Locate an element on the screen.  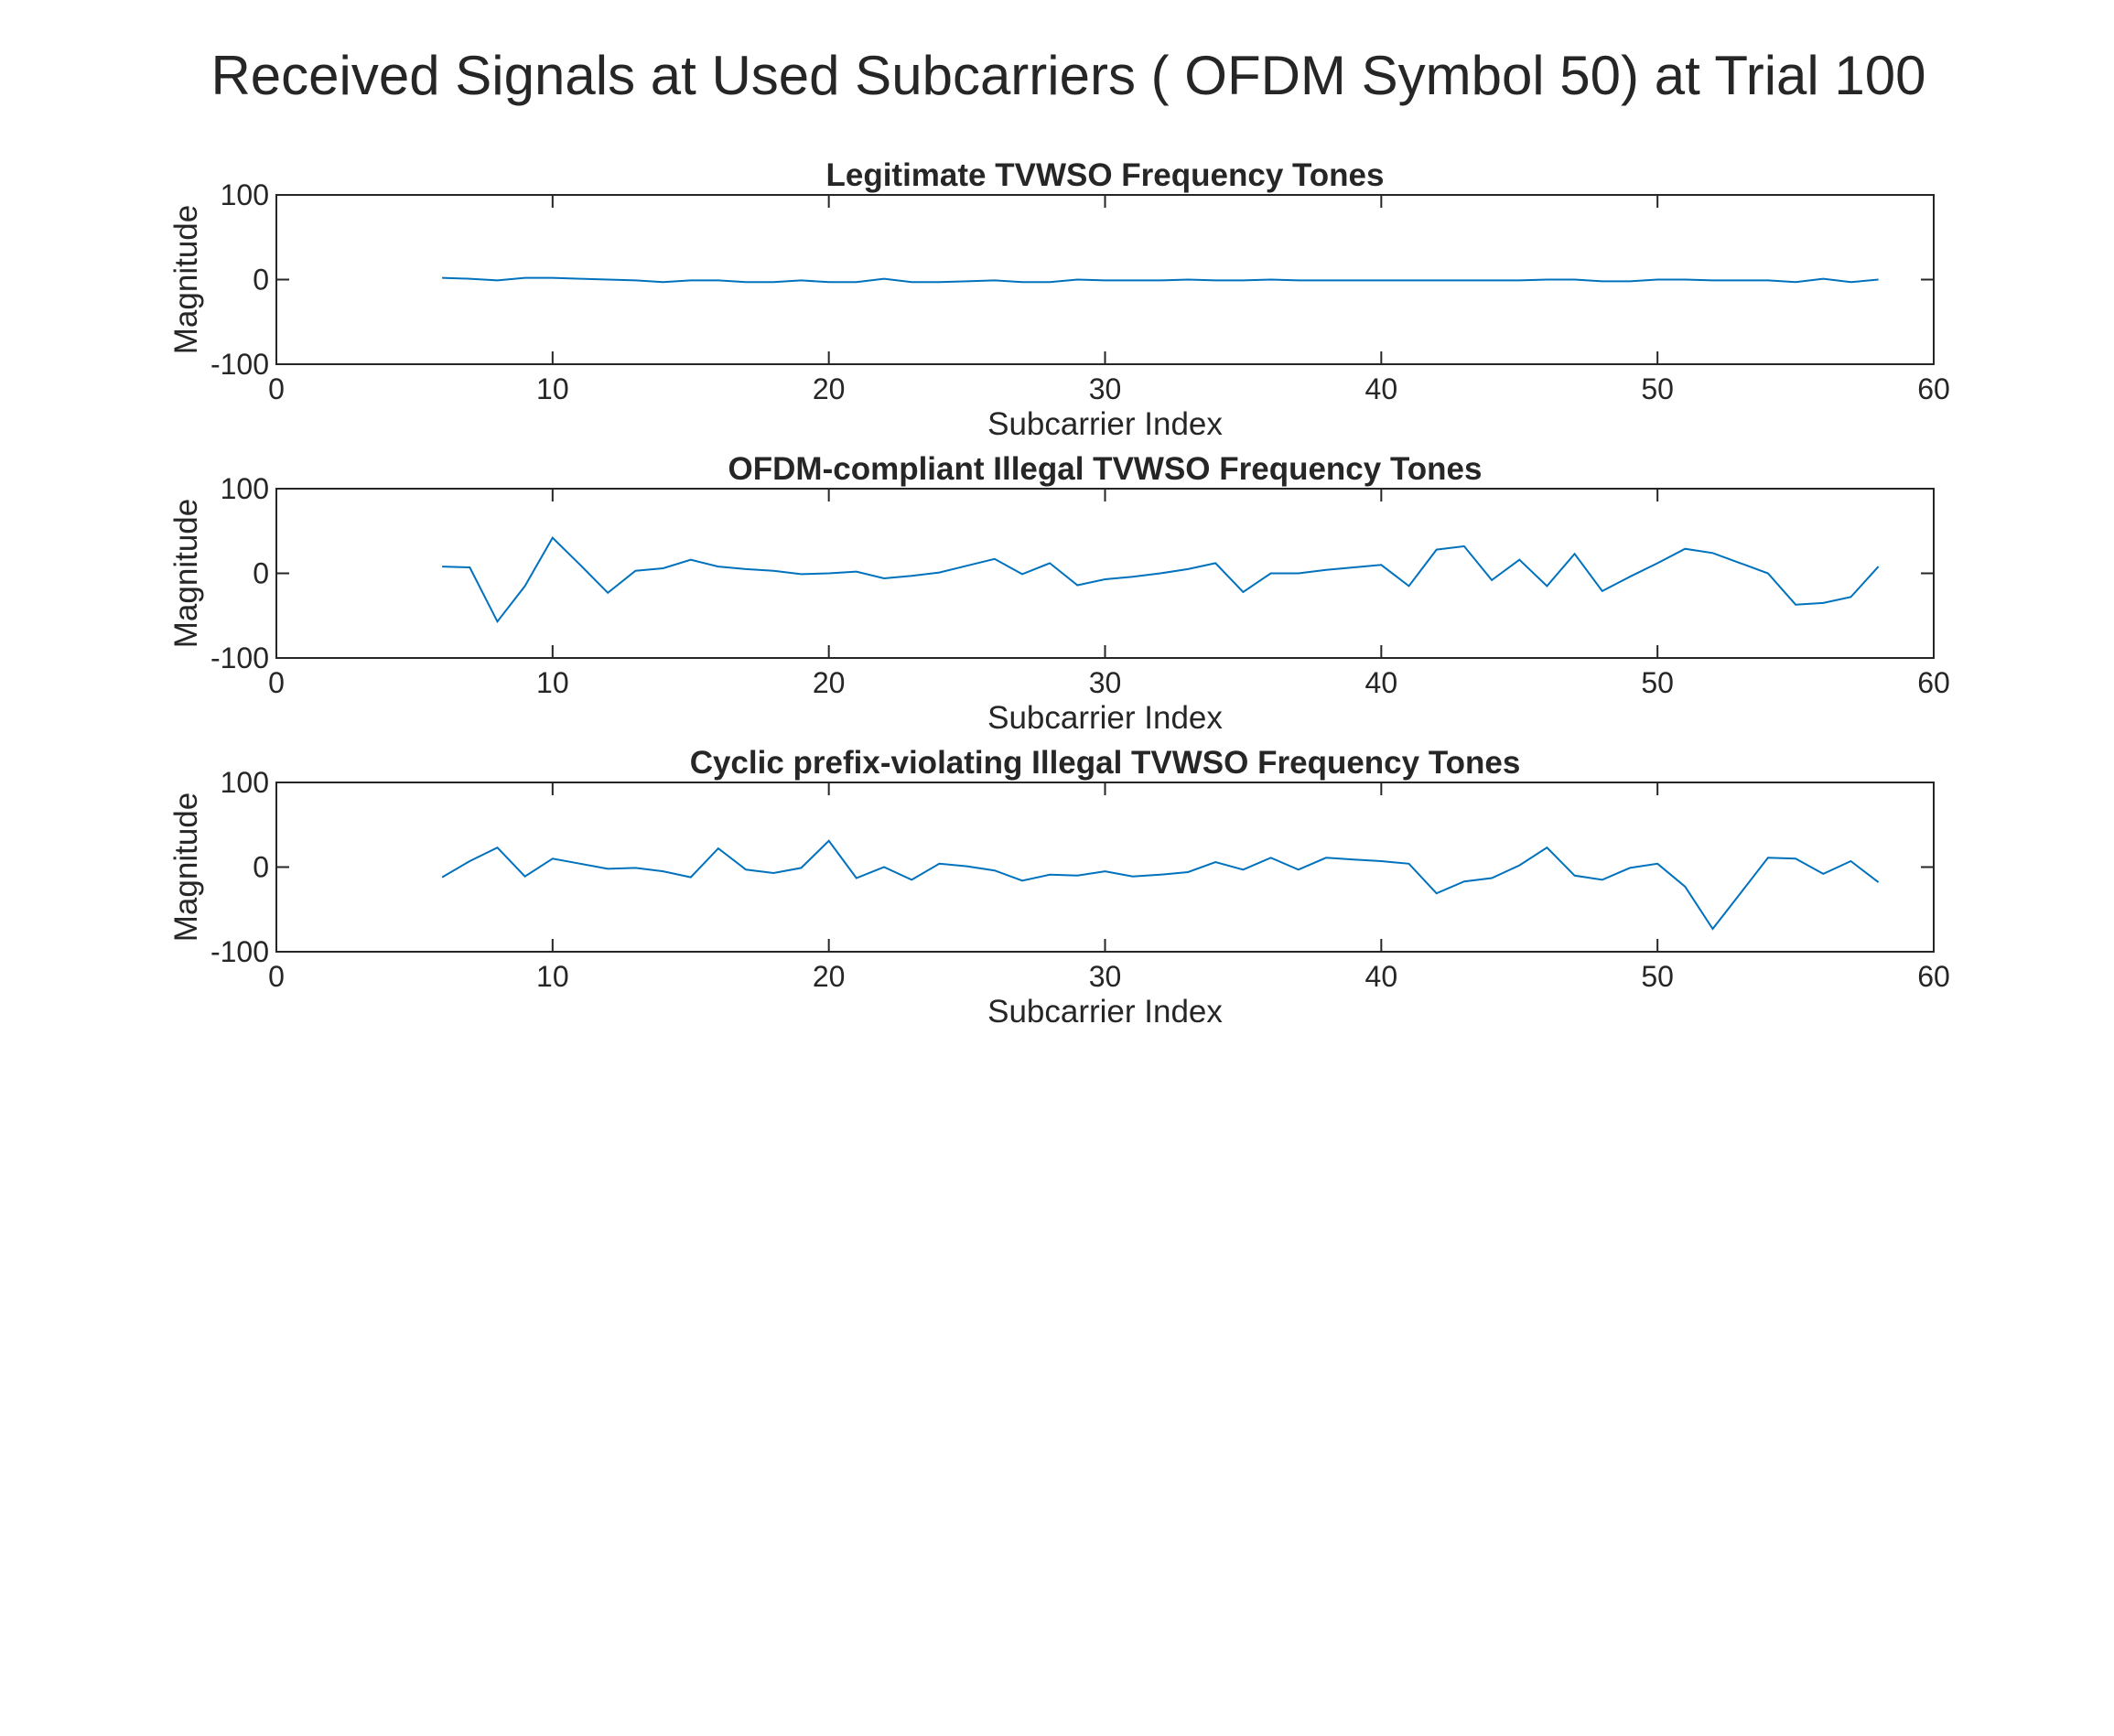
subplot-title: Legitimate TVWSO Frequency Tones is located at coordinates (1104, 175).